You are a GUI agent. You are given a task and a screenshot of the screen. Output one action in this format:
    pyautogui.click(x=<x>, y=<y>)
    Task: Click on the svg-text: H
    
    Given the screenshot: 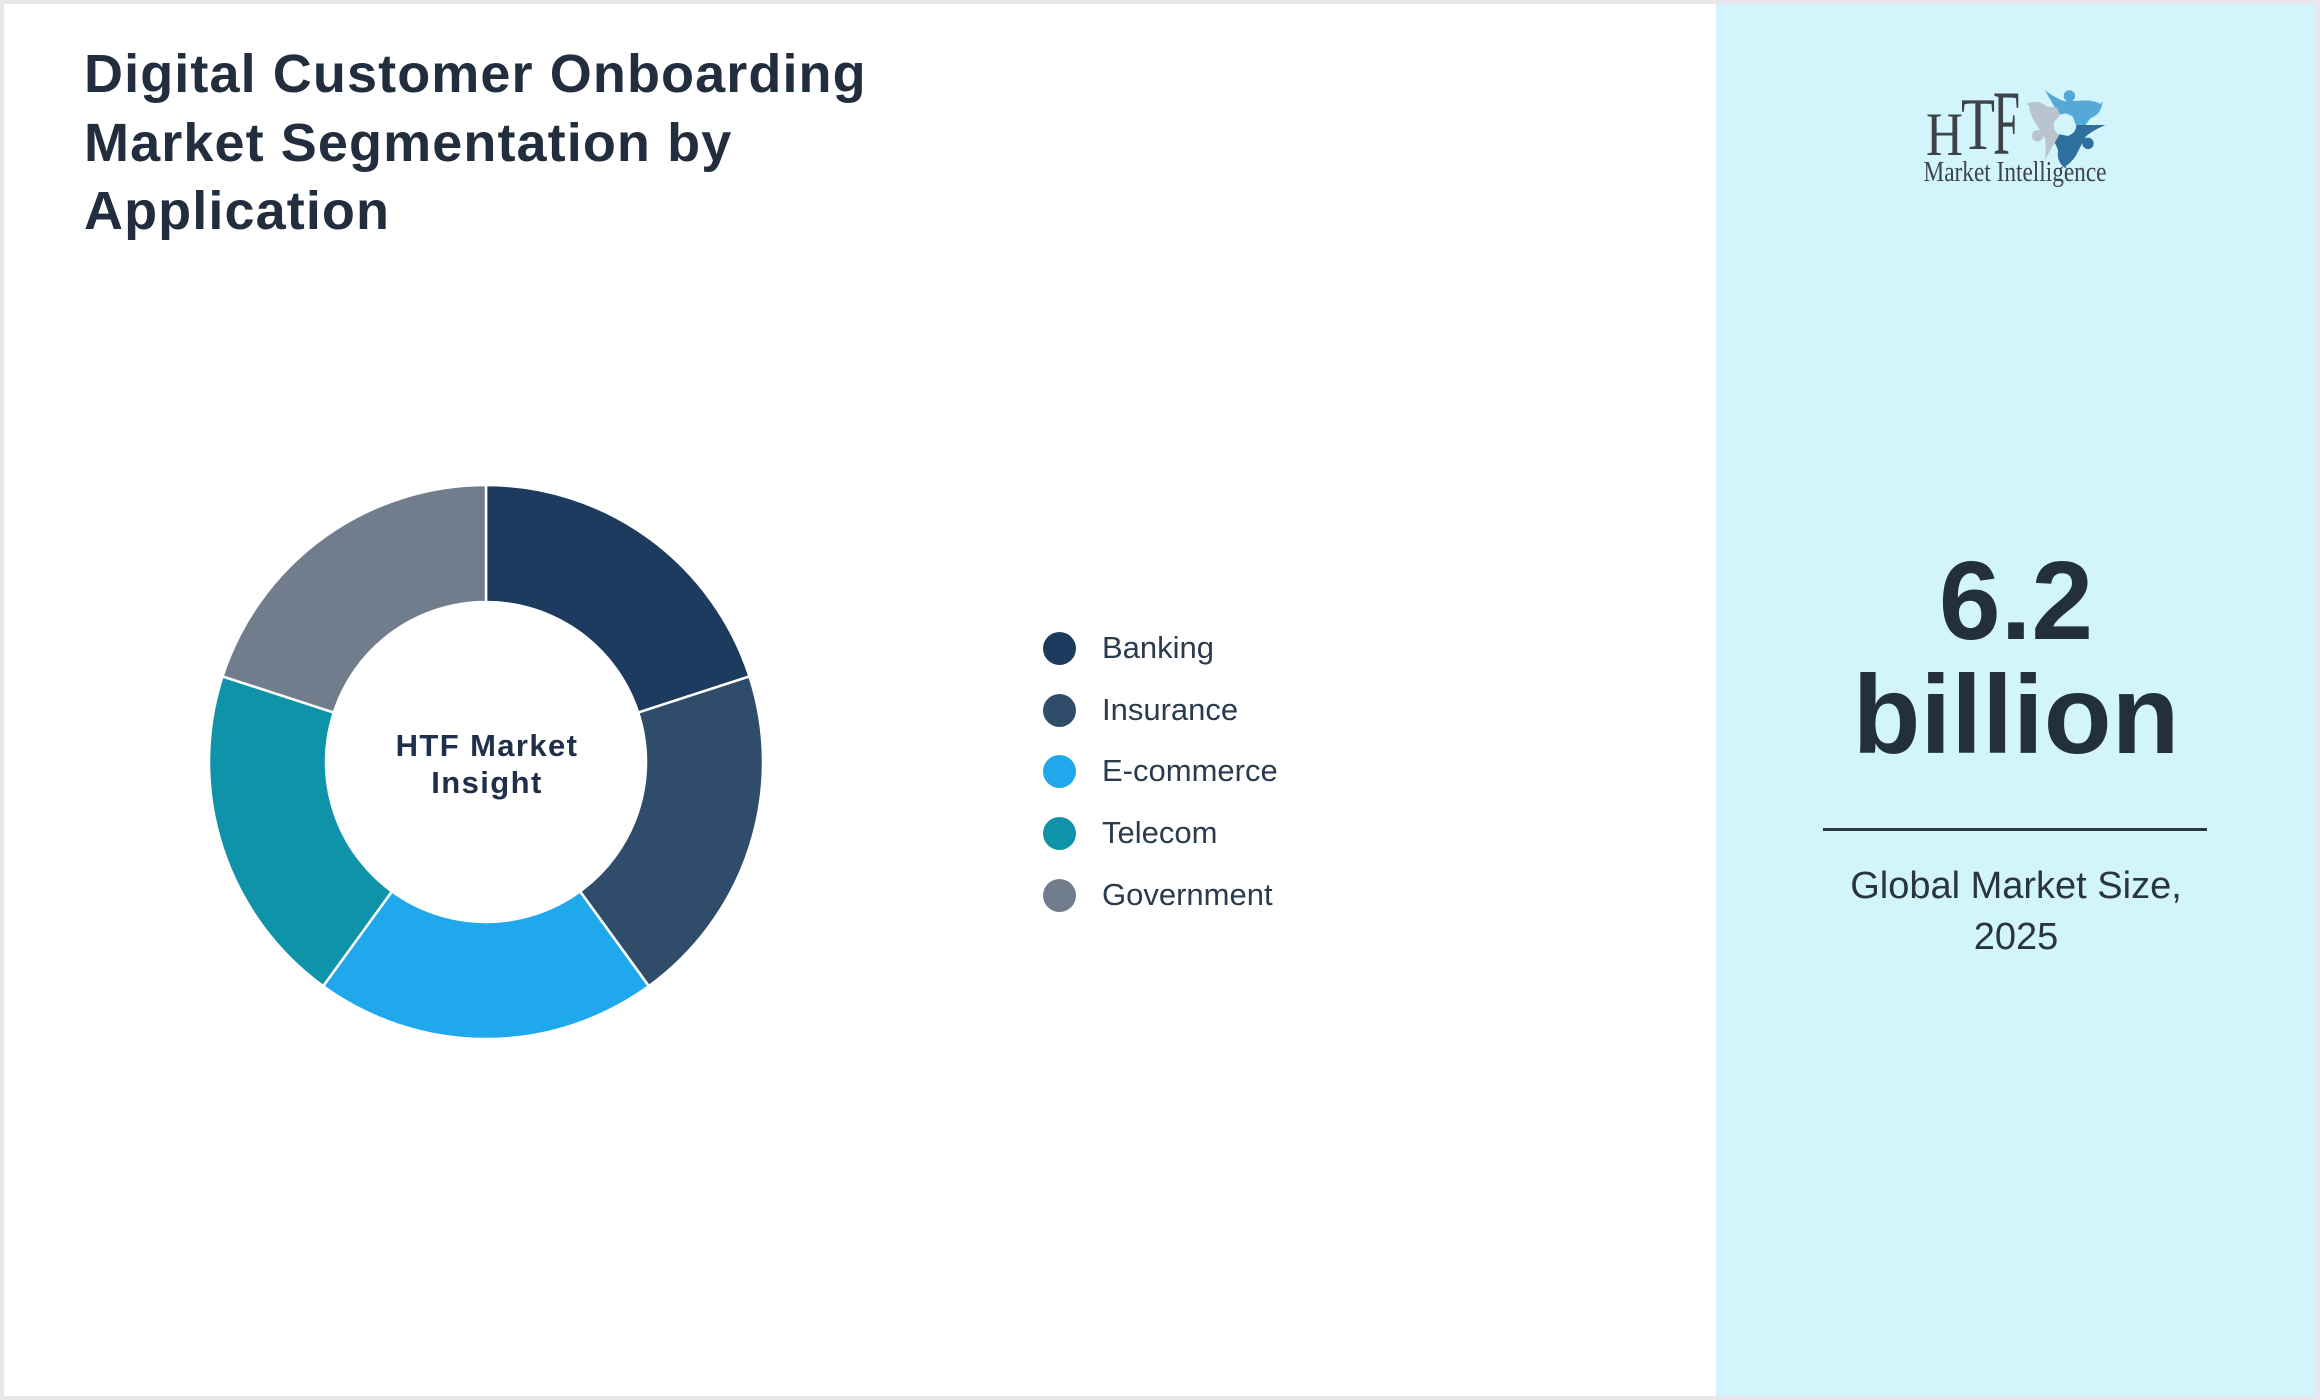 What is the action you would take?
    pyautogui.click(x=1944, y=135)
    